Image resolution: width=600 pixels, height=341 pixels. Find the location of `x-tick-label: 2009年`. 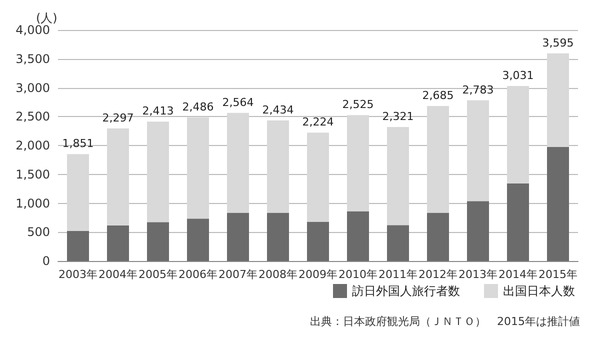

x-tick-label: 2009年 is located at coordinates (318, 274).